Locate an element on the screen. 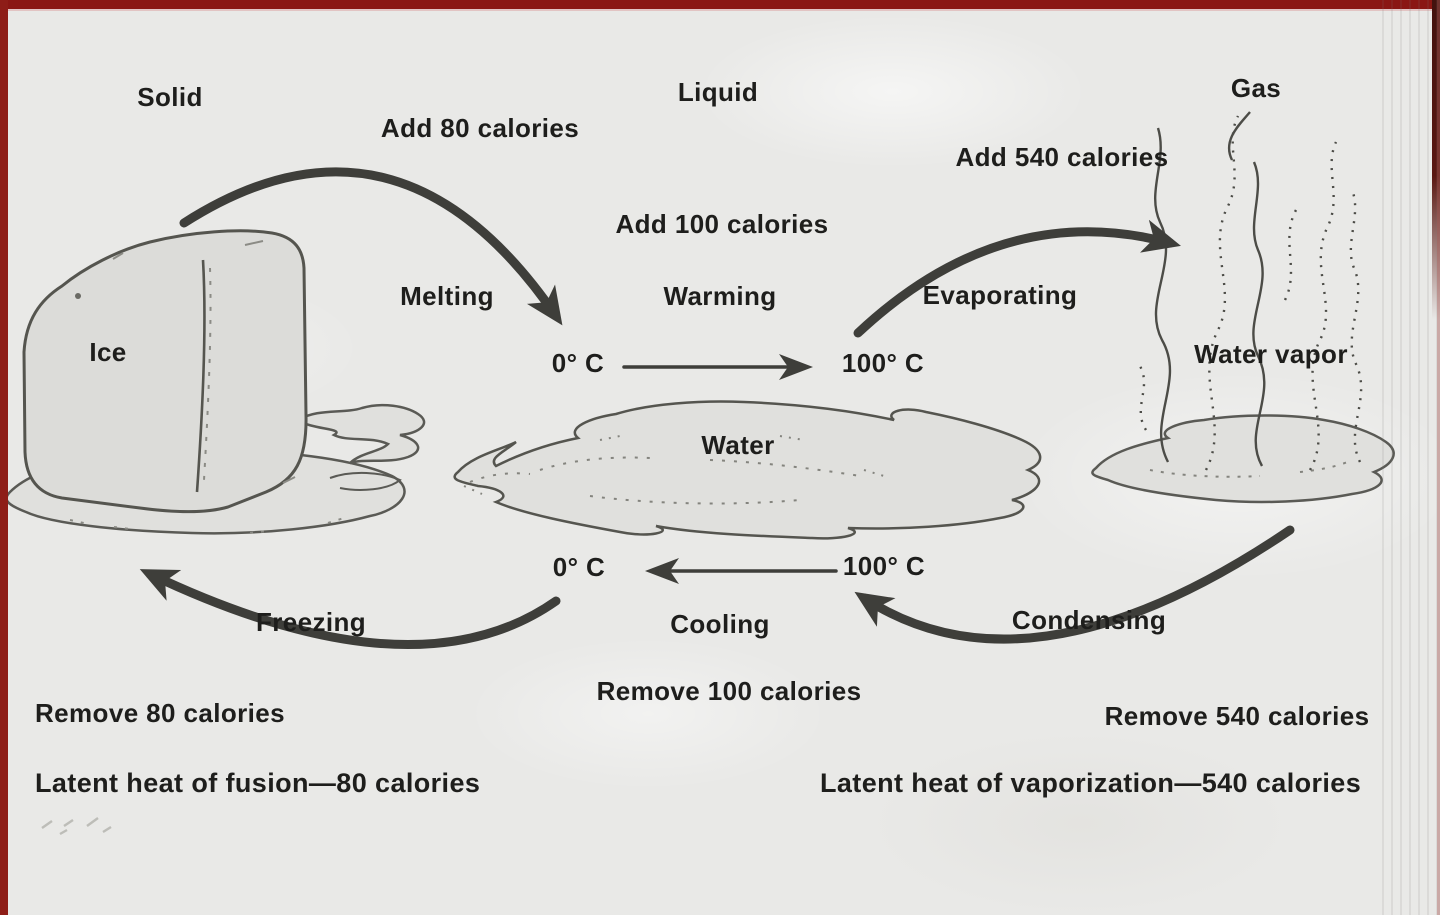 This screenshot has width=1440, height=915. label-add-540-calories: Add 540 calories is located at coordinates (1062, 157).